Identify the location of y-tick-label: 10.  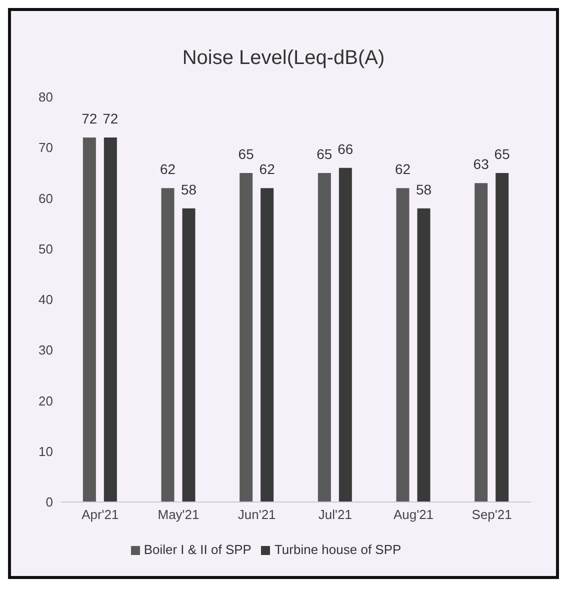
(45, 451).